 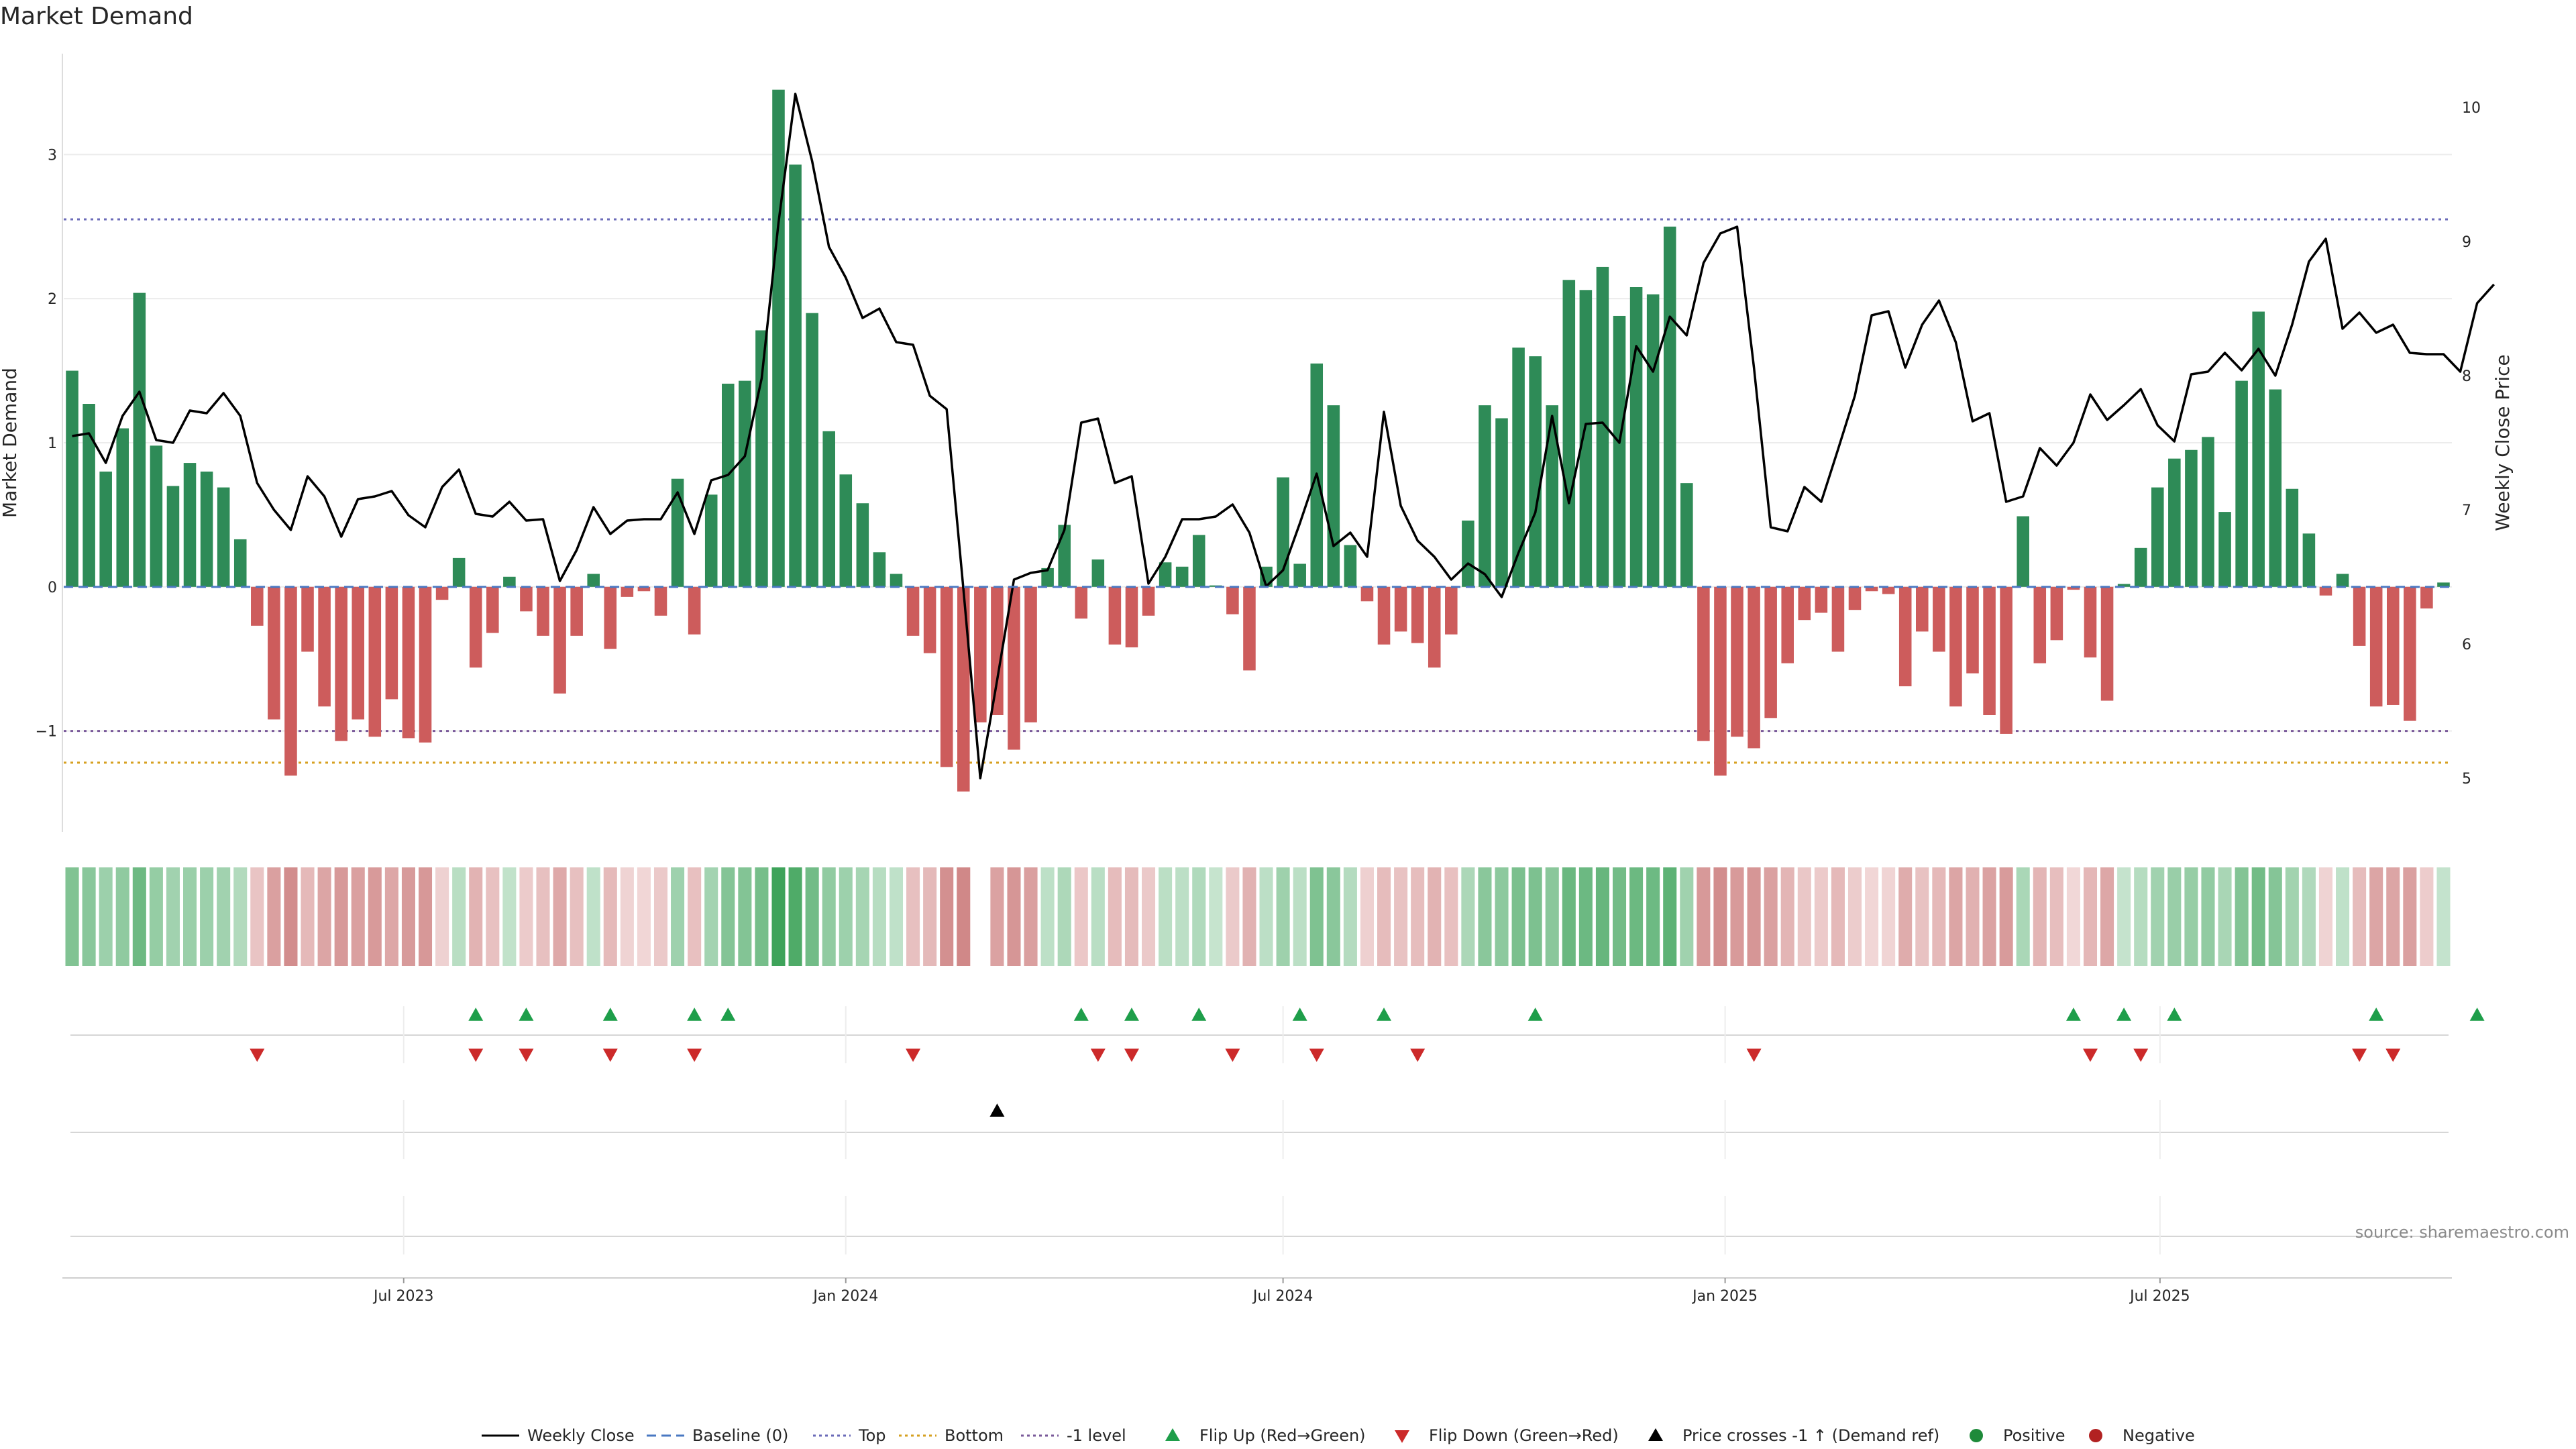 I want to click on y2-tick-label: 8, so click(x=2466, y=376).